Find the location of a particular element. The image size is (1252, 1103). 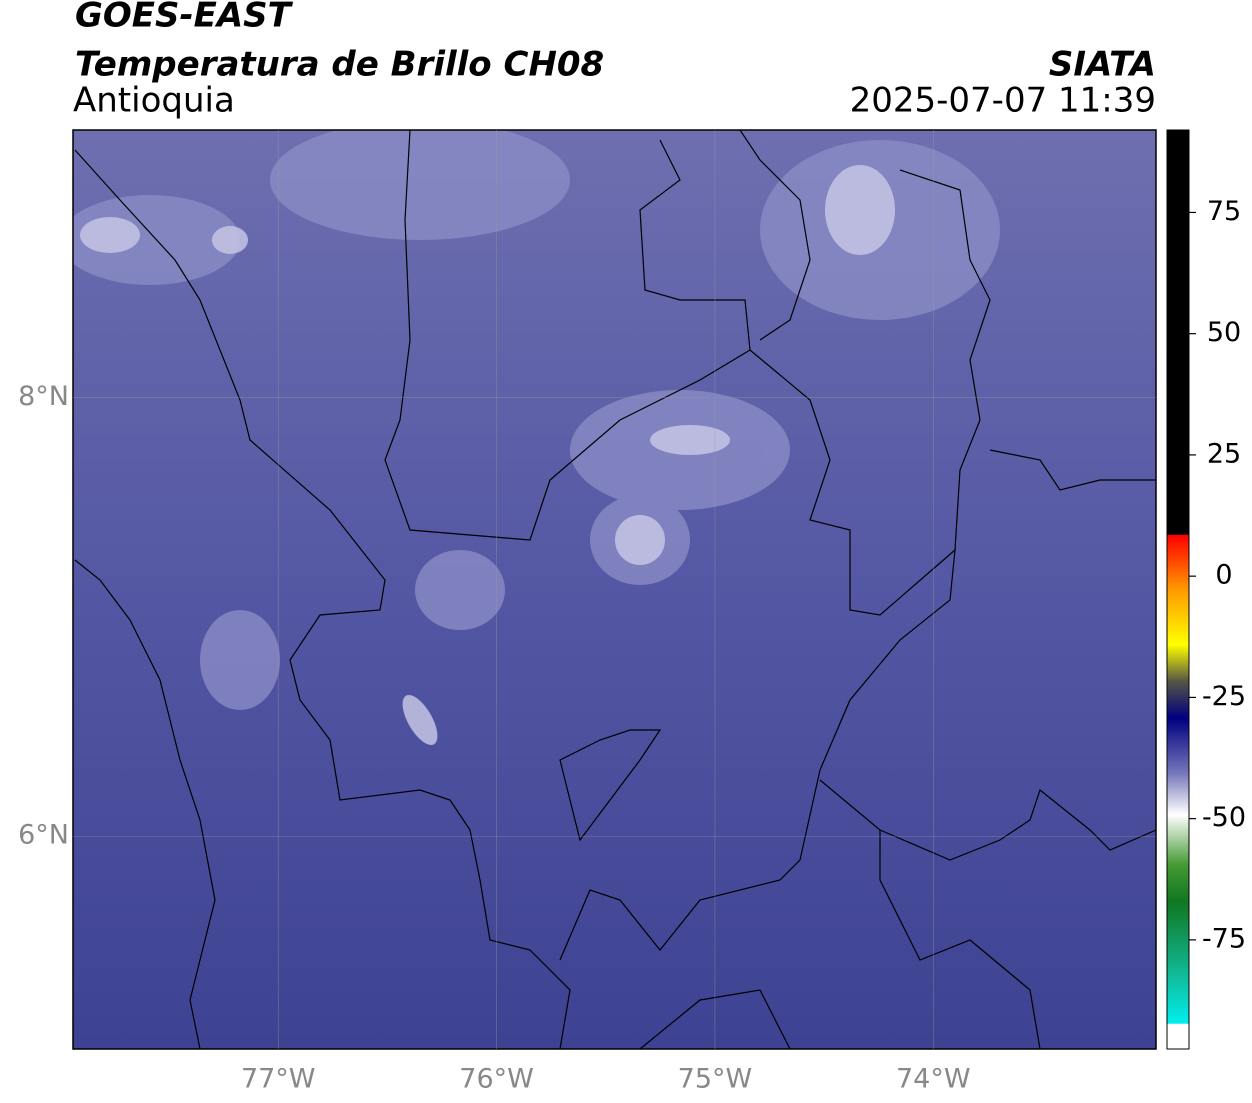

colorbar-tick-label: -25 is located at coordinates (1224, 696).